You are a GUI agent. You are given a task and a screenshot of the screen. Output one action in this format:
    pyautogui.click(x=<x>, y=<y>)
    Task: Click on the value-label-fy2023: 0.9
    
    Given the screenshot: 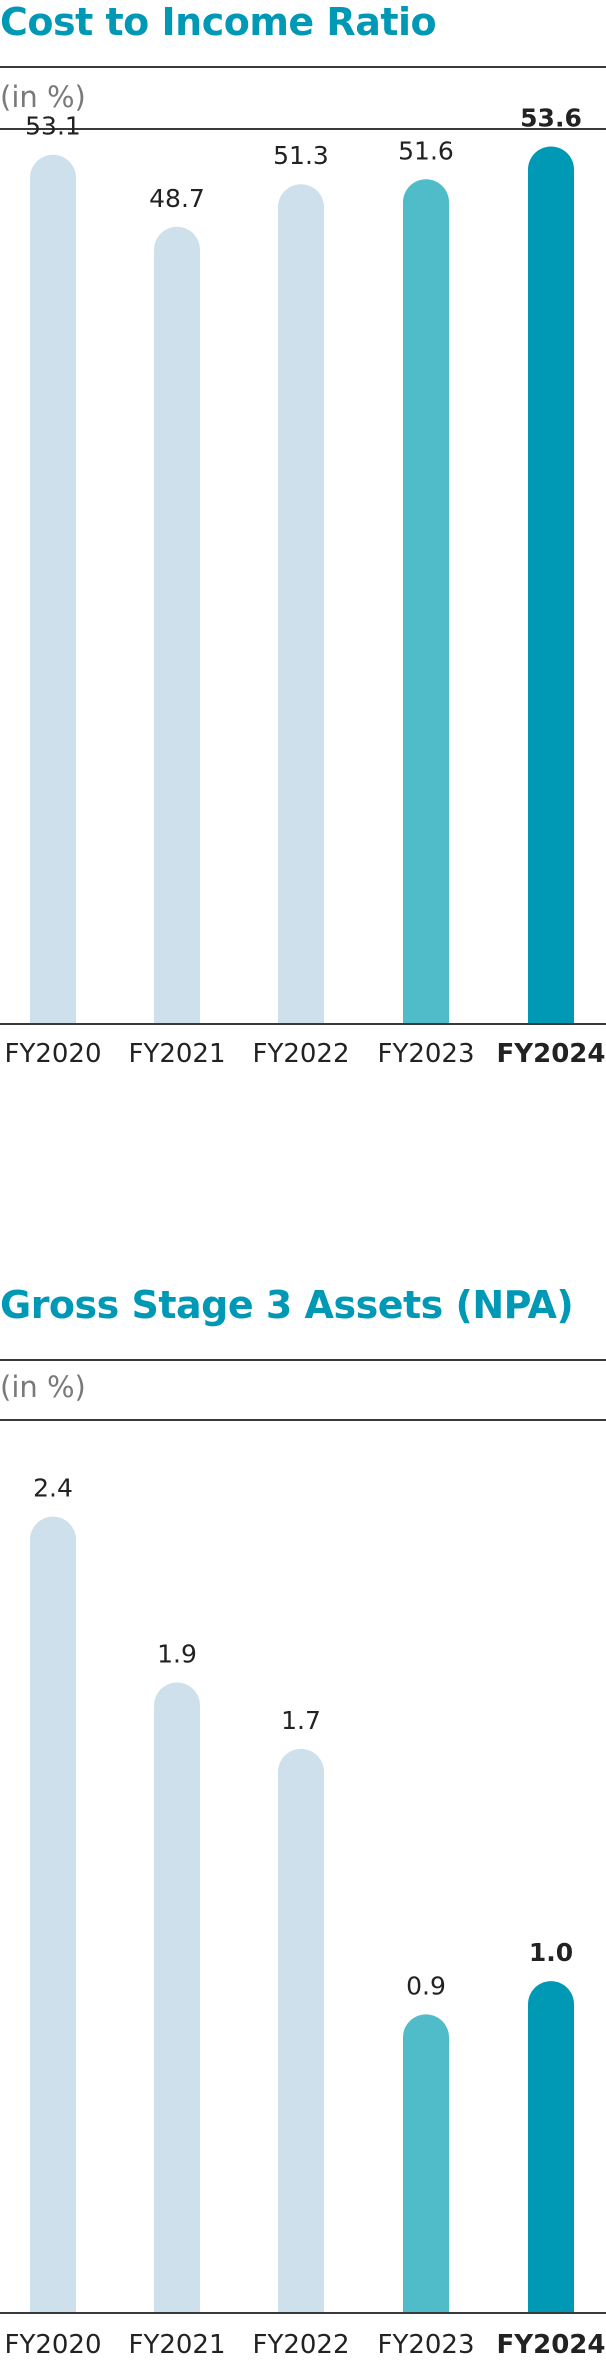 What is the action you would take?
    pyautogui.click(x=426, y=1985)
    